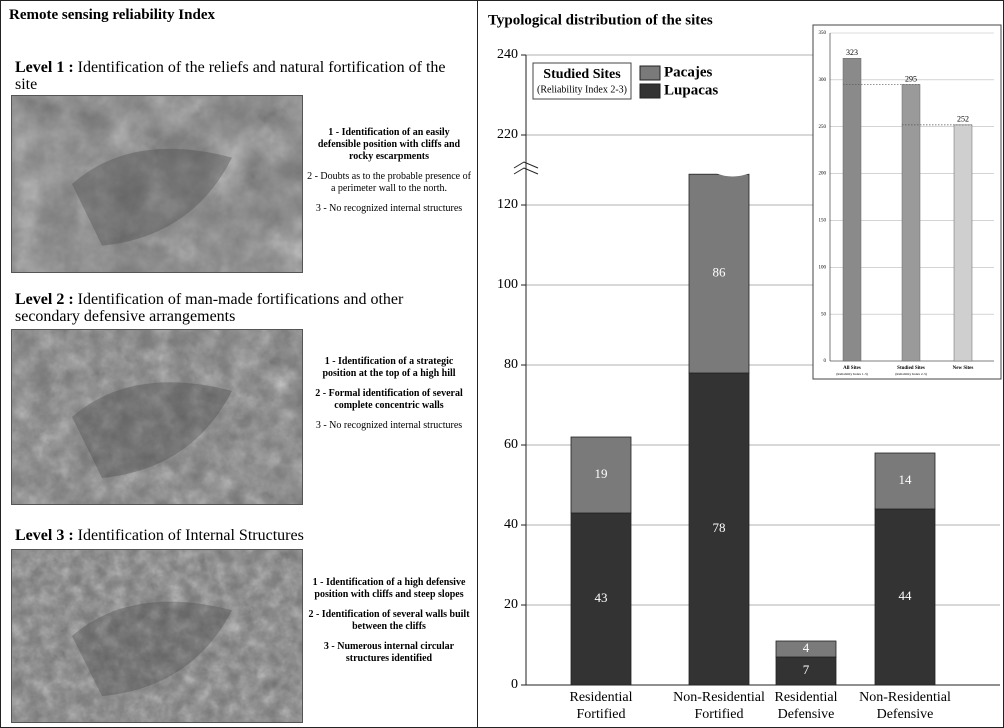 Image resolution: width=1004 pixels, height=728 pixels. Describe the element at coordinates (600, 20) in the screenshot. I see `chart-title: Typological distribution of the sites` at that location.